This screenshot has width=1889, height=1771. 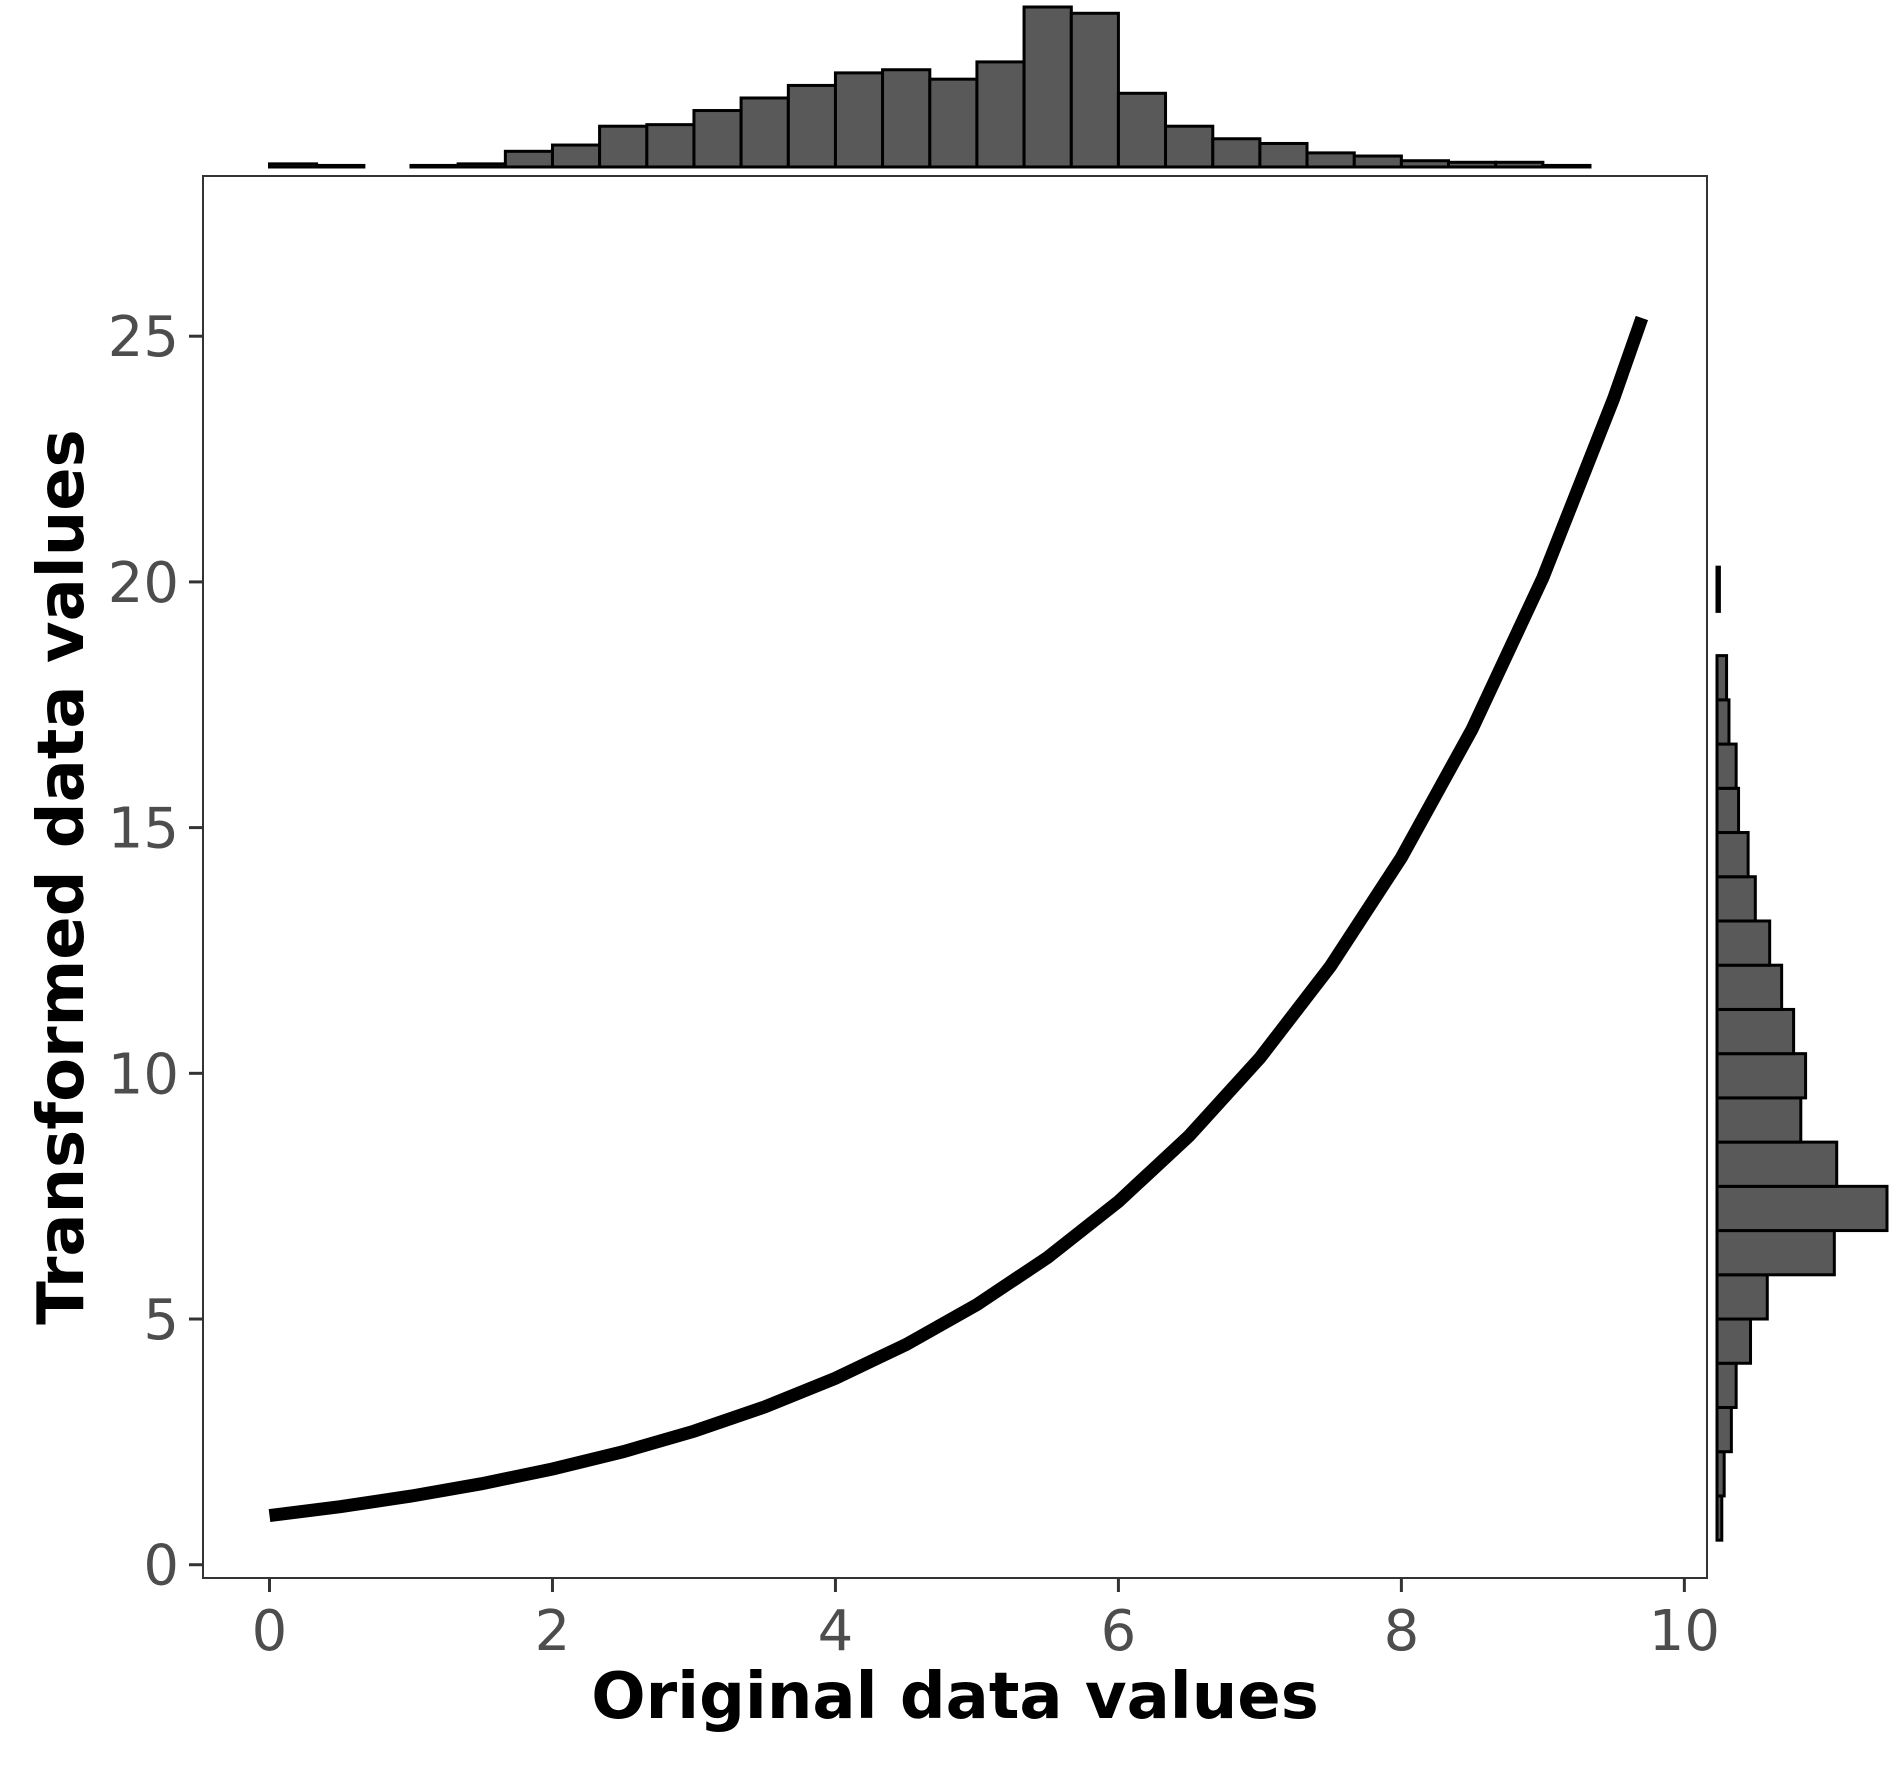 I want to click on right-histogram, so click(x=1802, y=1053).